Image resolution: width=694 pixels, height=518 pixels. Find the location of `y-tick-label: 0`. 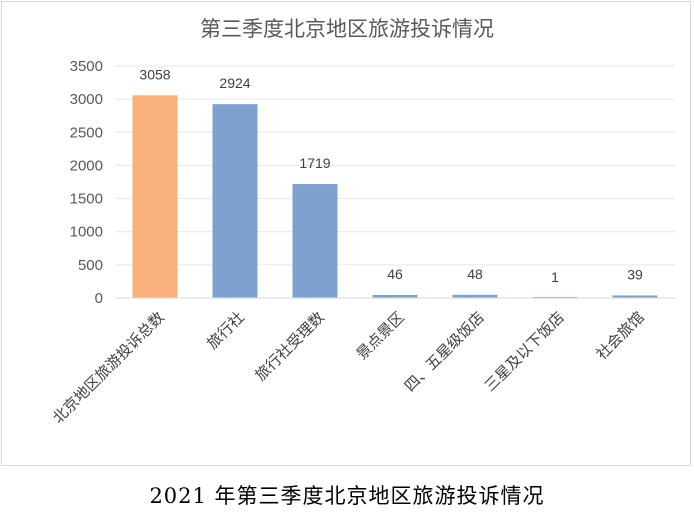

y-tick-label: 0 is located at coordinates (99, 298).